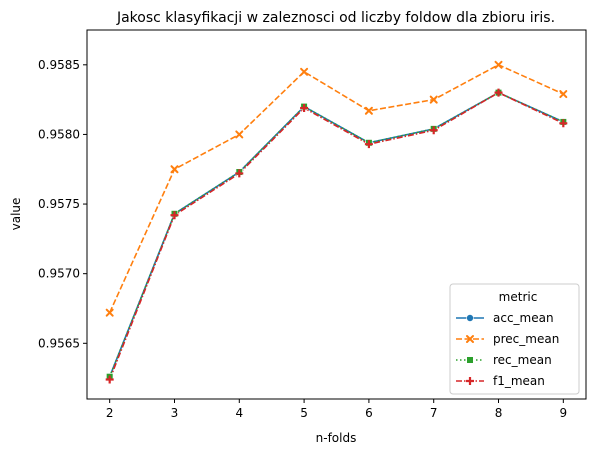  What do you see at coordinates (336, 438) in the screenshot?
I see `x-axis-label: n-folds` at bounding box center [336, 438].